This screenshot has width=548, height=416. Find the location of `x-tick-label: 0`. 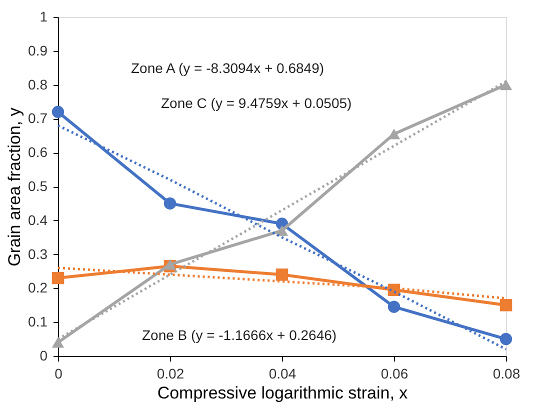

x-tick-label: 0 is located at coordinates (58, 374).